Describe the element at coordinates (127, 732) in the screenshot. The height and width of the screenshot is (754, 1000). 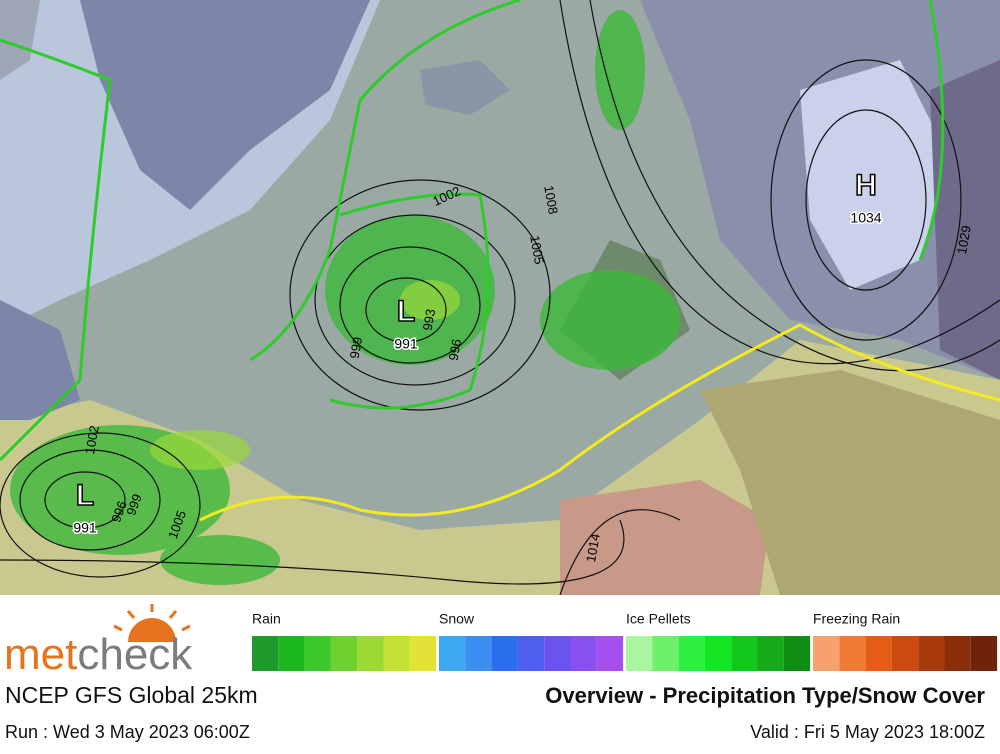
I see `run-time: Run : Wed 3 May 2023 06:00Z` at that location.